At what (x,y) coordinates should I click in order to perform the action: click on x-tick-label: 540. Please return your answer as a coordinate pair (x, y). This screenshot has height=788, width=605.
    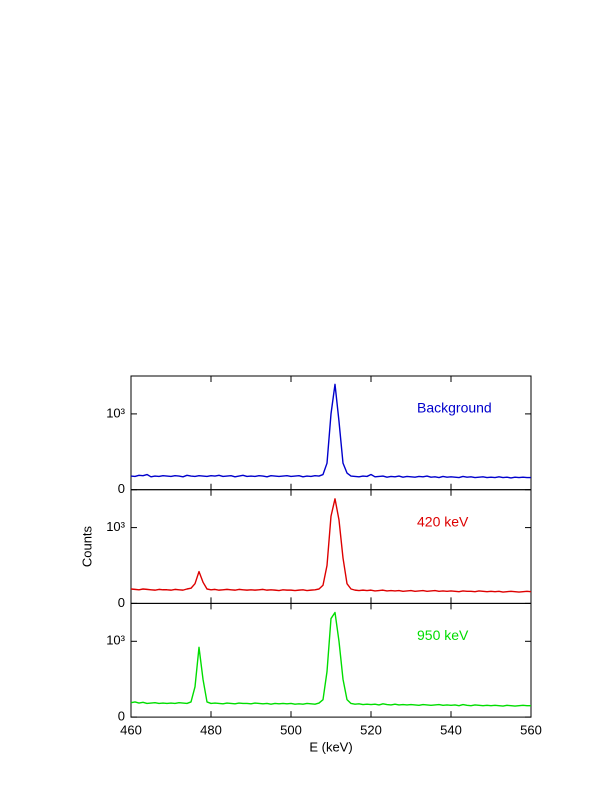
    Looking at the image, I should click on (451, 730).